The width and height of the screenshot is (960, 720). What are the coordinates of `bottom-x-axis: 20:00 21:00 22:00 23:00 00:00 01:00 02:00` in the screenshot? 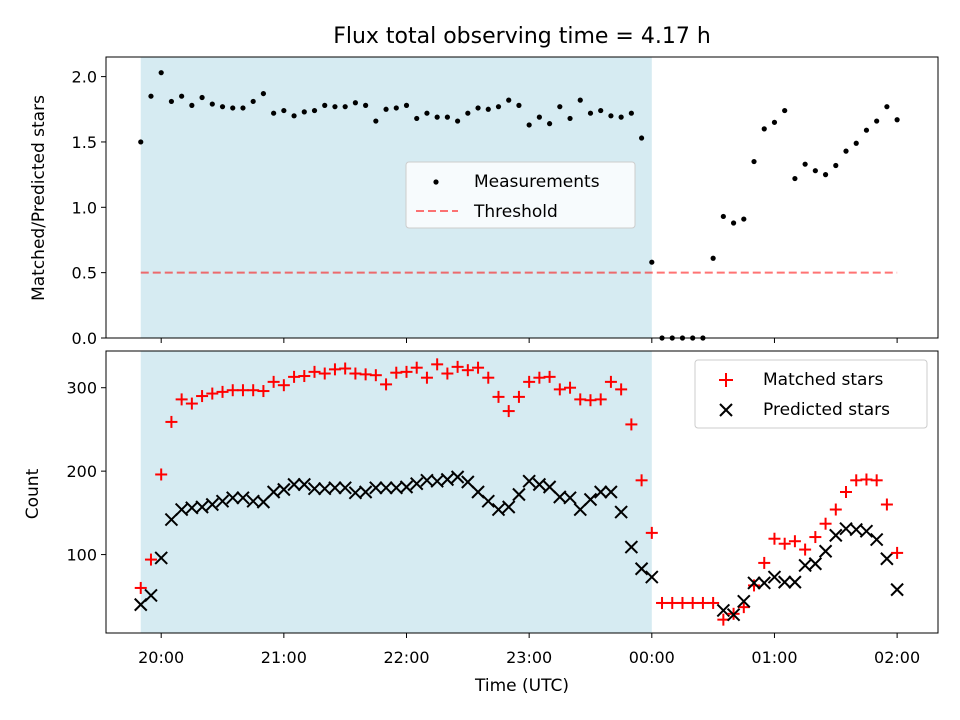 It's located at (529, 650).